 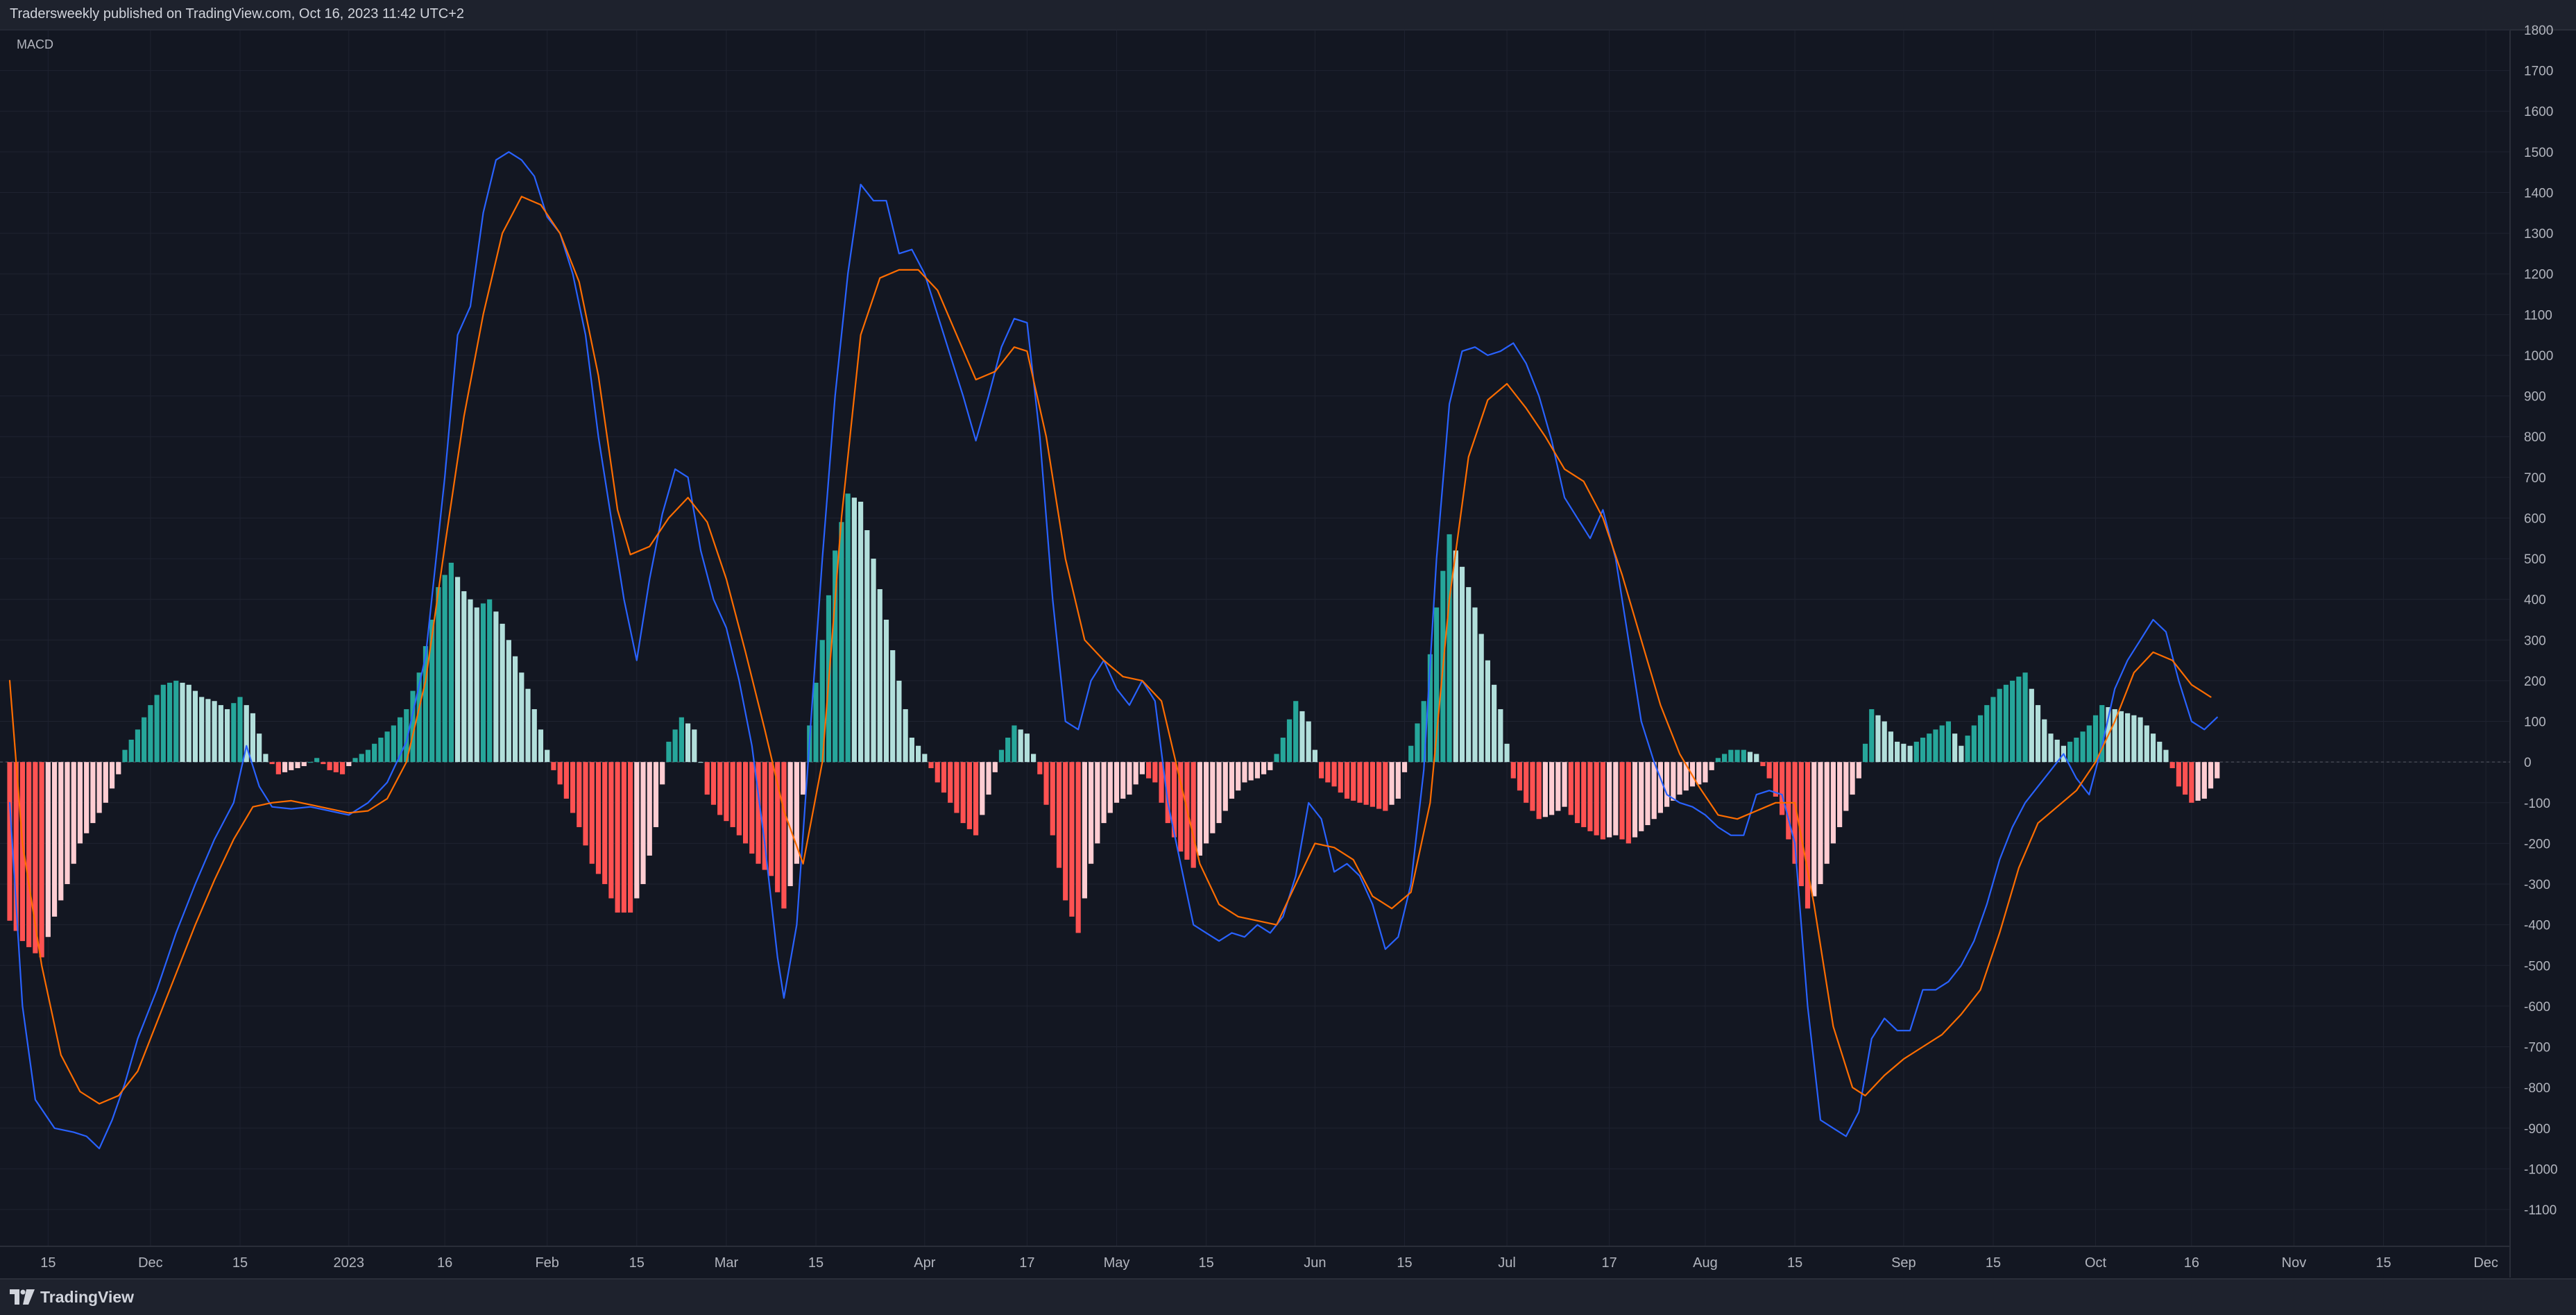 What do you see at coordinates (2537, 1048) in the screenshot?
I see `y-tick-label: -700` at bounding box center [2537, 1048].